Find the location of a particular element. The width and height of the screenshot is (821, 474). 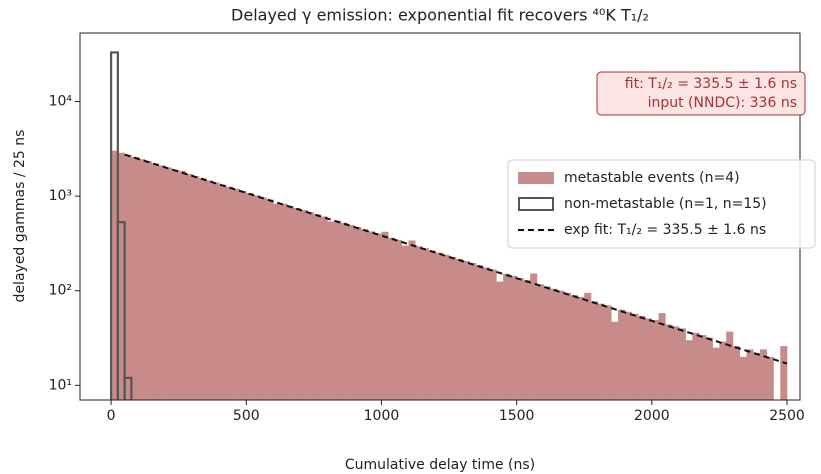

y-tick-label: 10¹ is located at coordinates (60, 385).